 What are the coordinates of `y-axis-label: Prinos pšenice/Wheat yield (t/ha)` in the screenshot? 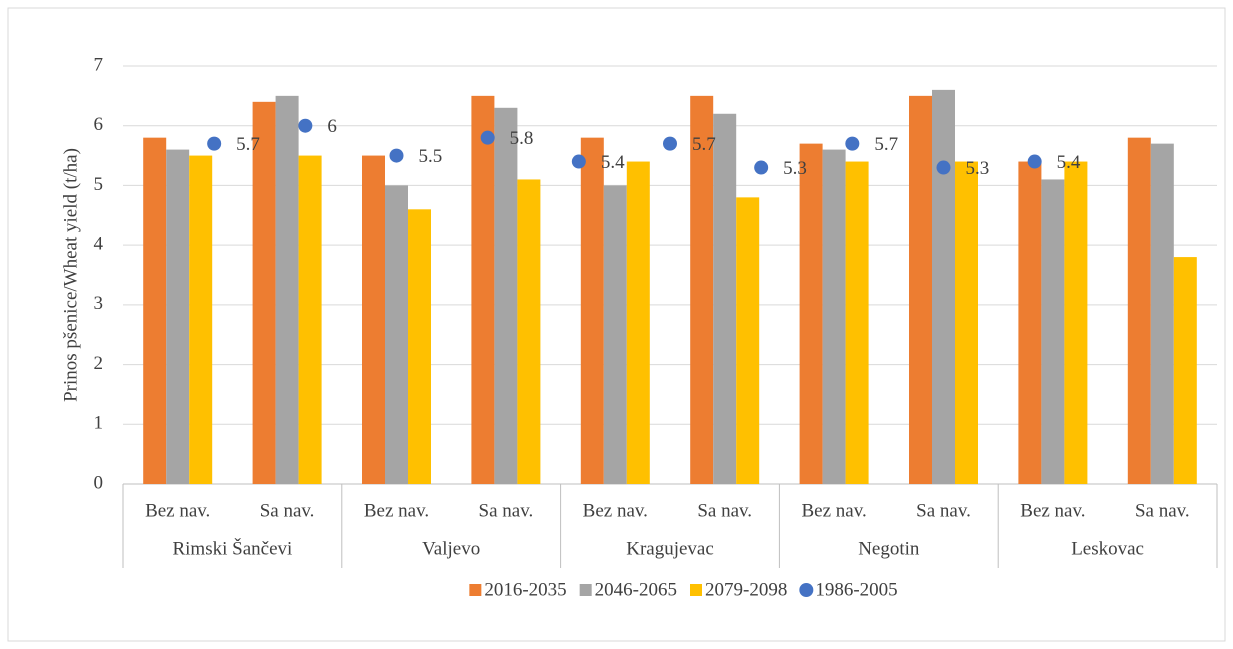 It's located at (70, 275).